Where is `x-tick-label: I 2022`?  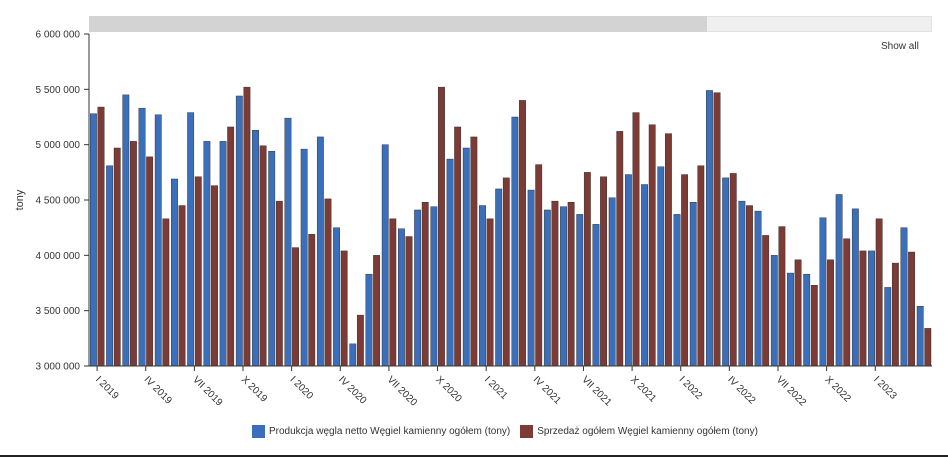 x-tick-label: I 2022 is located at coordinates (691, 388).